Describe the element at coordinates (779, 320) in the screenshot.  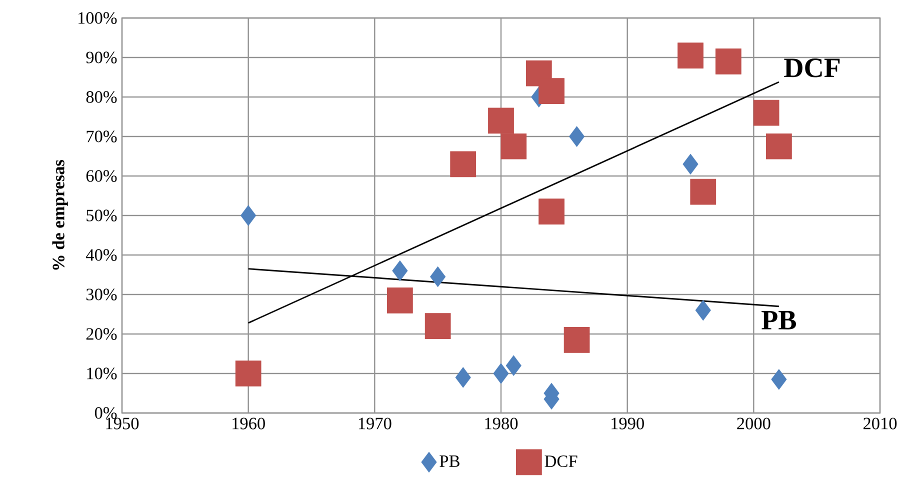
I see `annotation: PB` at that location.